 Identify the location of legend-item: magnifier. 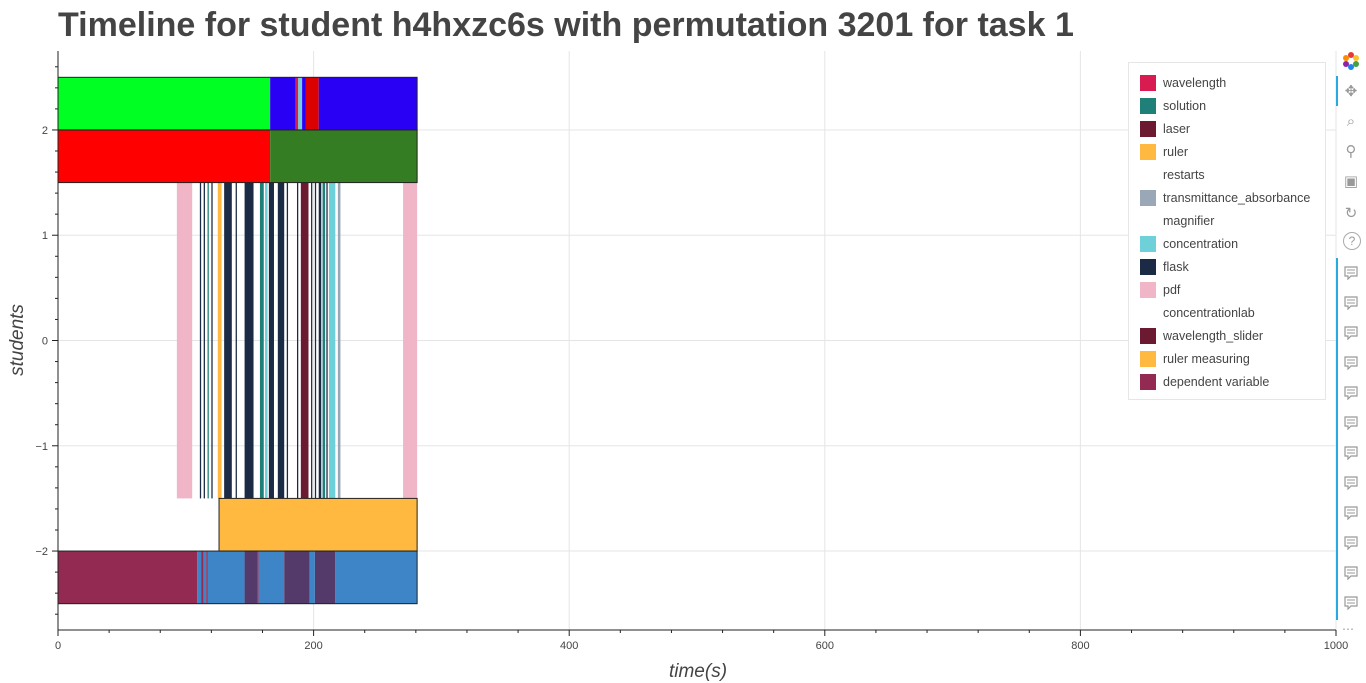
(1227, 220).